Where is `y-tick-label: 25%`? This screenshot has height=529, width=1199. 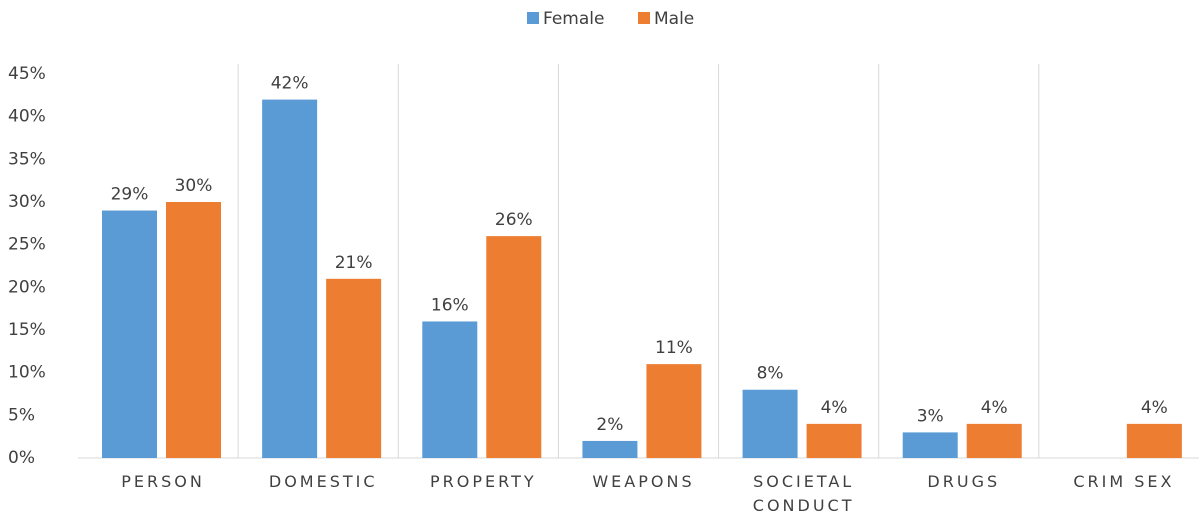 y-tick-label: 25% is located at coordinates (27, 245).